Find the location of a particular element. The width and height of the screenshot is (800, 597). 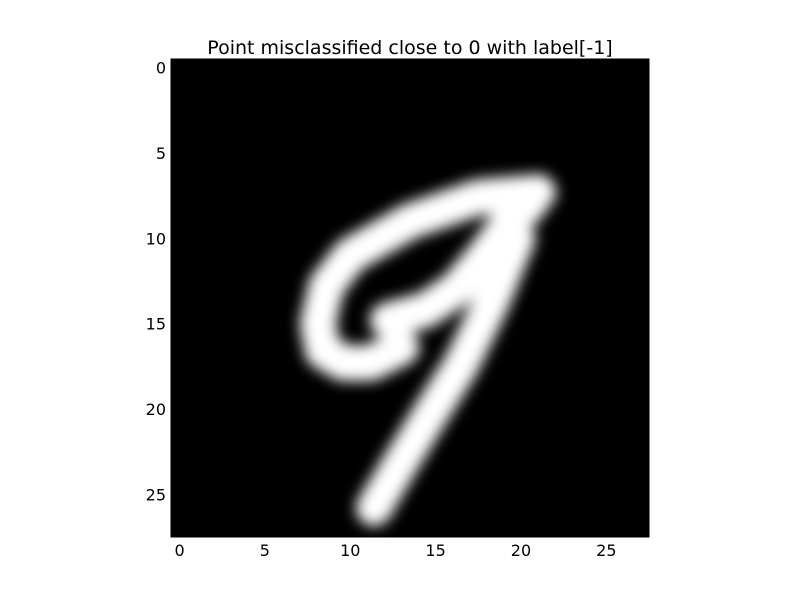

y-tick-label: 0 is located at coordinates (161, 68).